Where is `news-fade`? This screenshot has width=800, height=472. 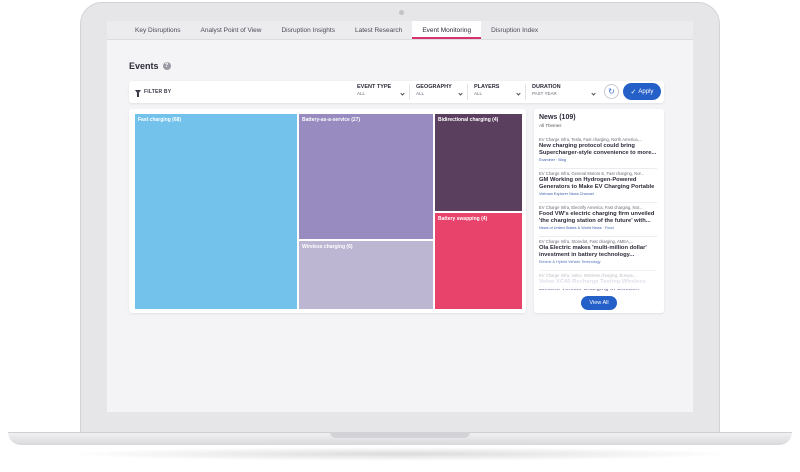
news-fade is located at coordinates (599, 274).